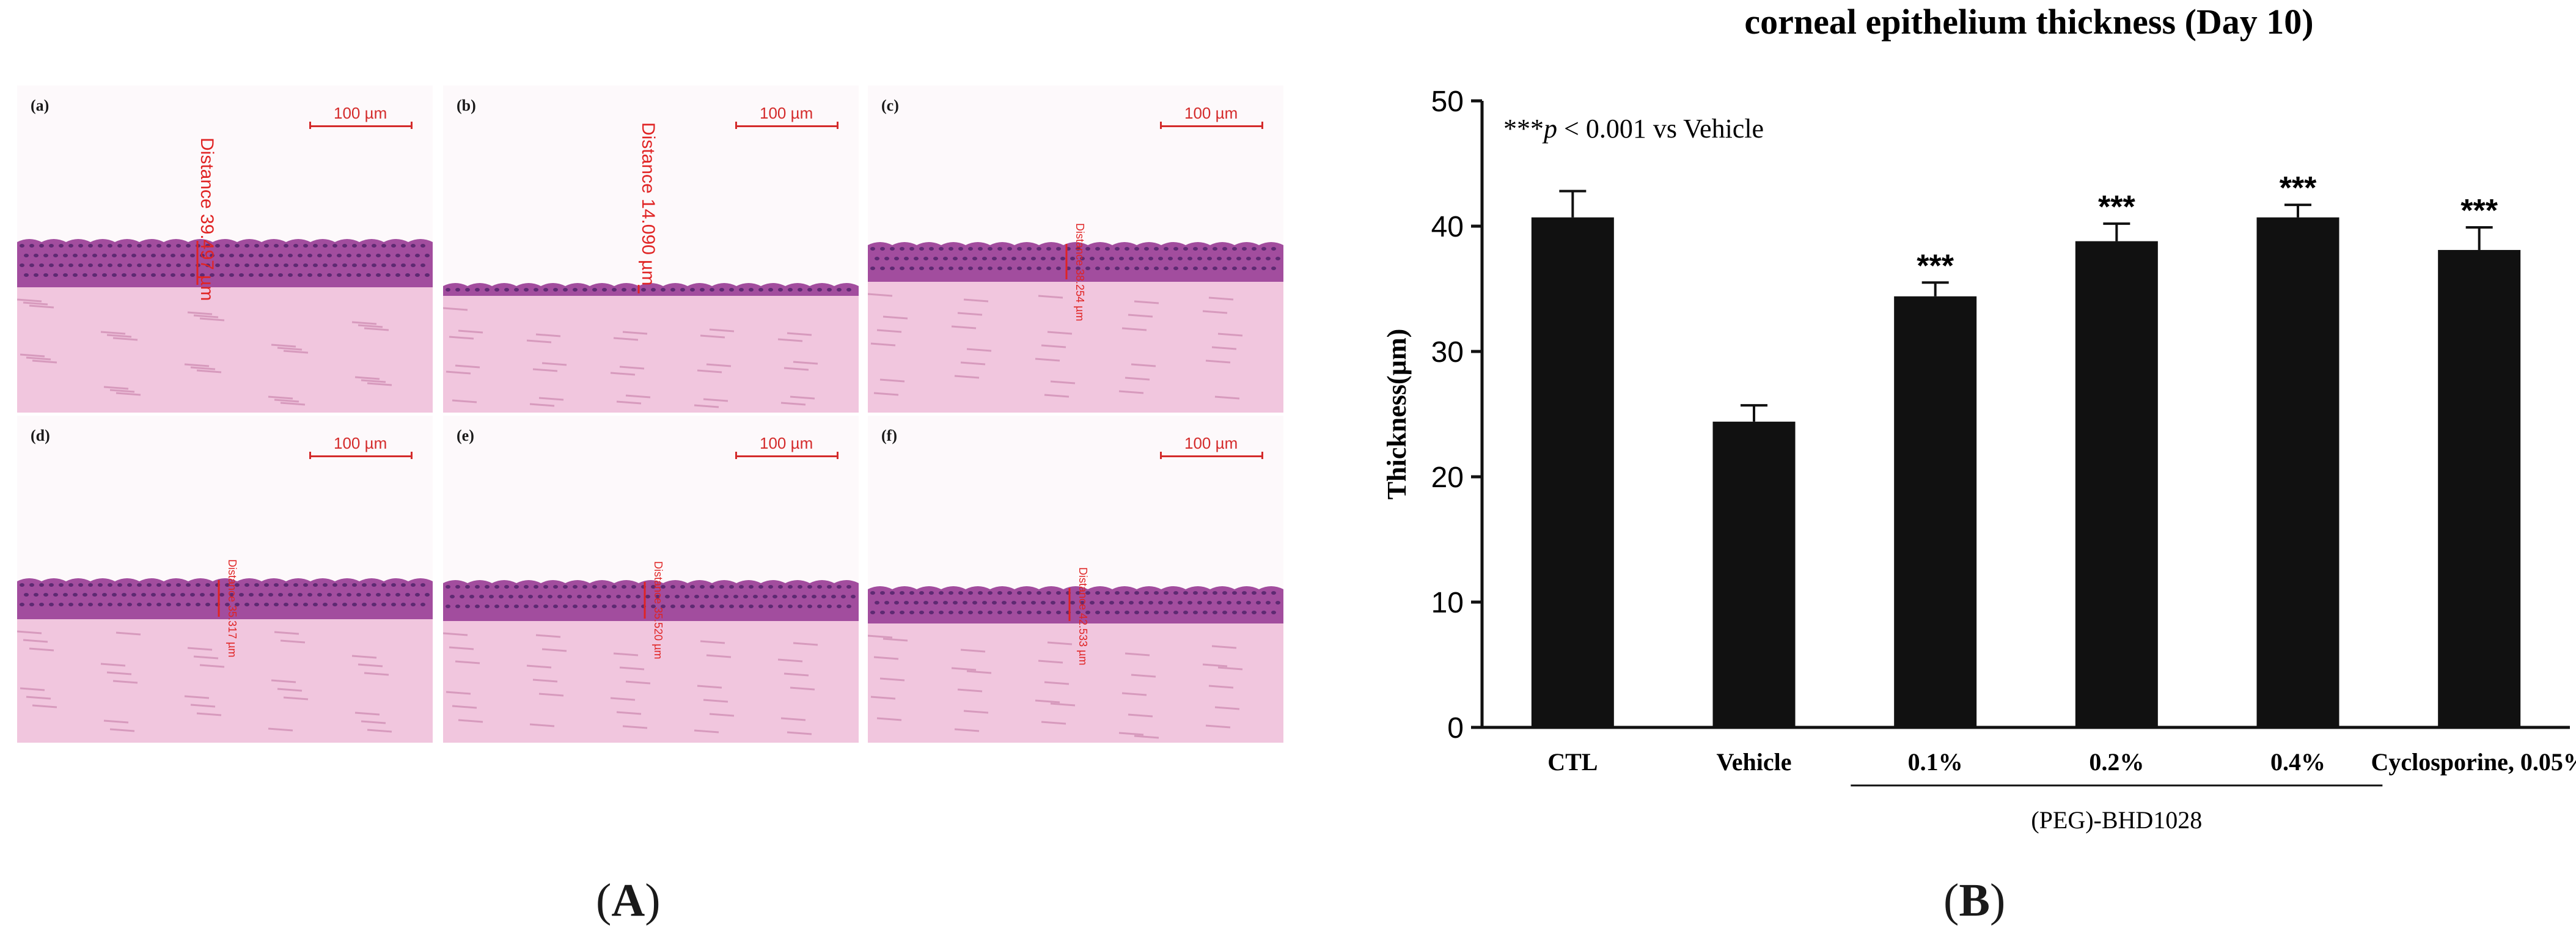 The height and width of the screenshot is (945, 2576). I want to click on panel-a-caption: (A), so click(628, 901).